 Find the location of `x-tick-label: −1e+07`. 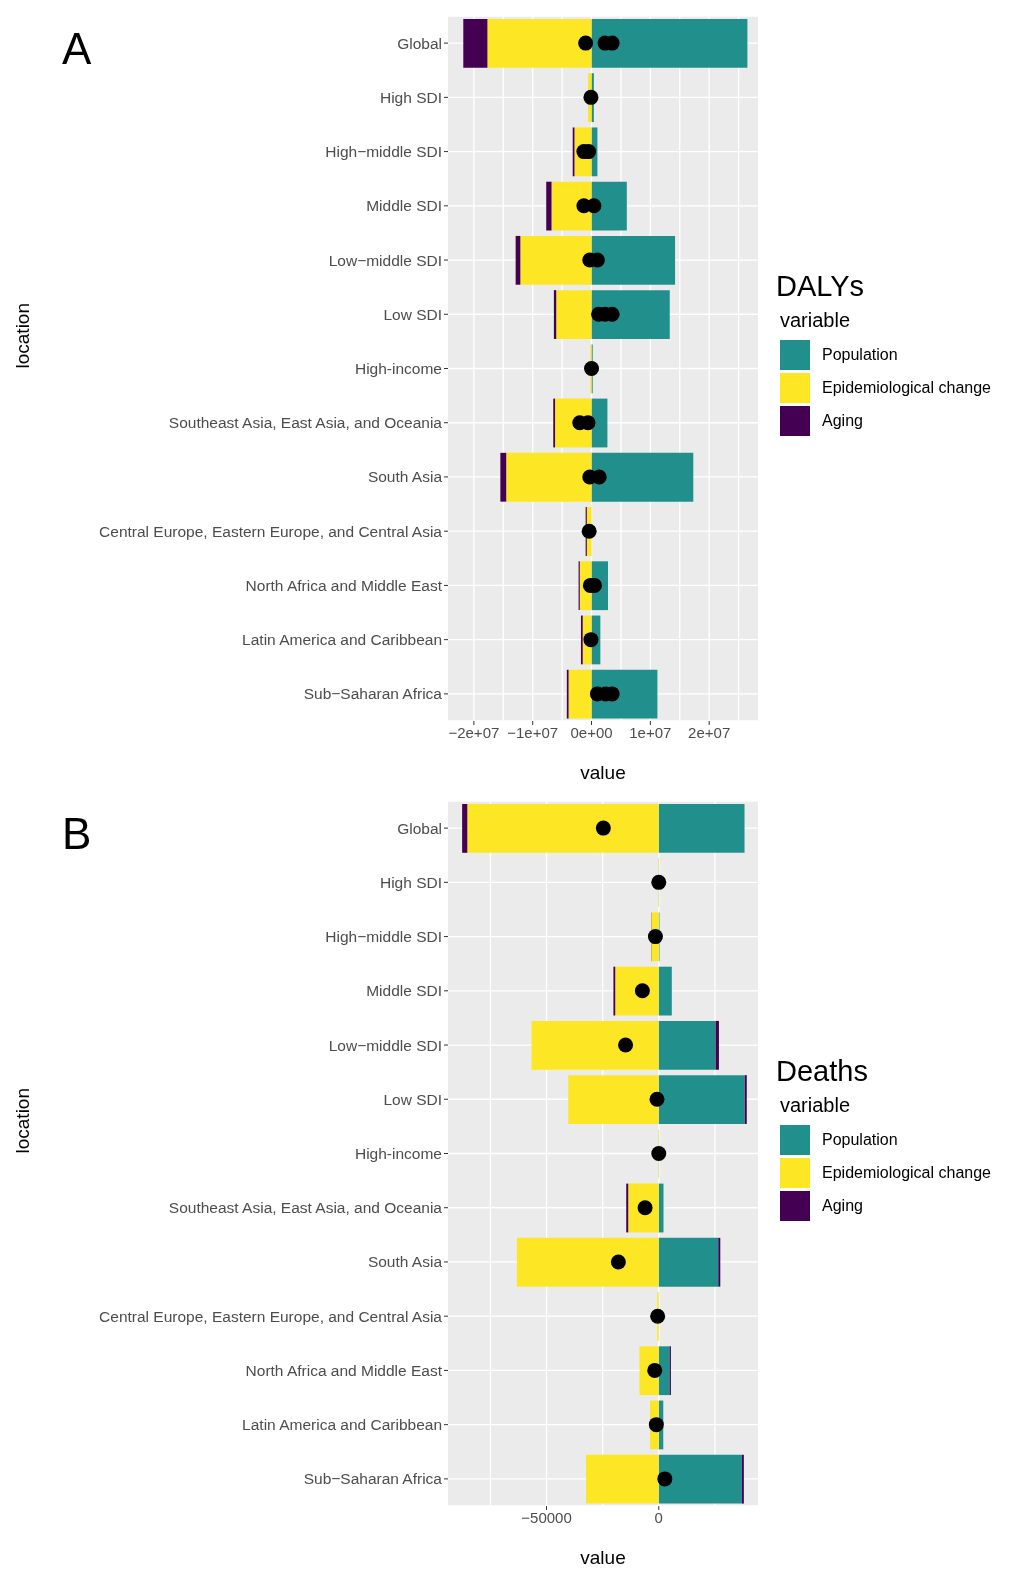

x-tick-label: −1e+07 is located at coordinates (533, 732).